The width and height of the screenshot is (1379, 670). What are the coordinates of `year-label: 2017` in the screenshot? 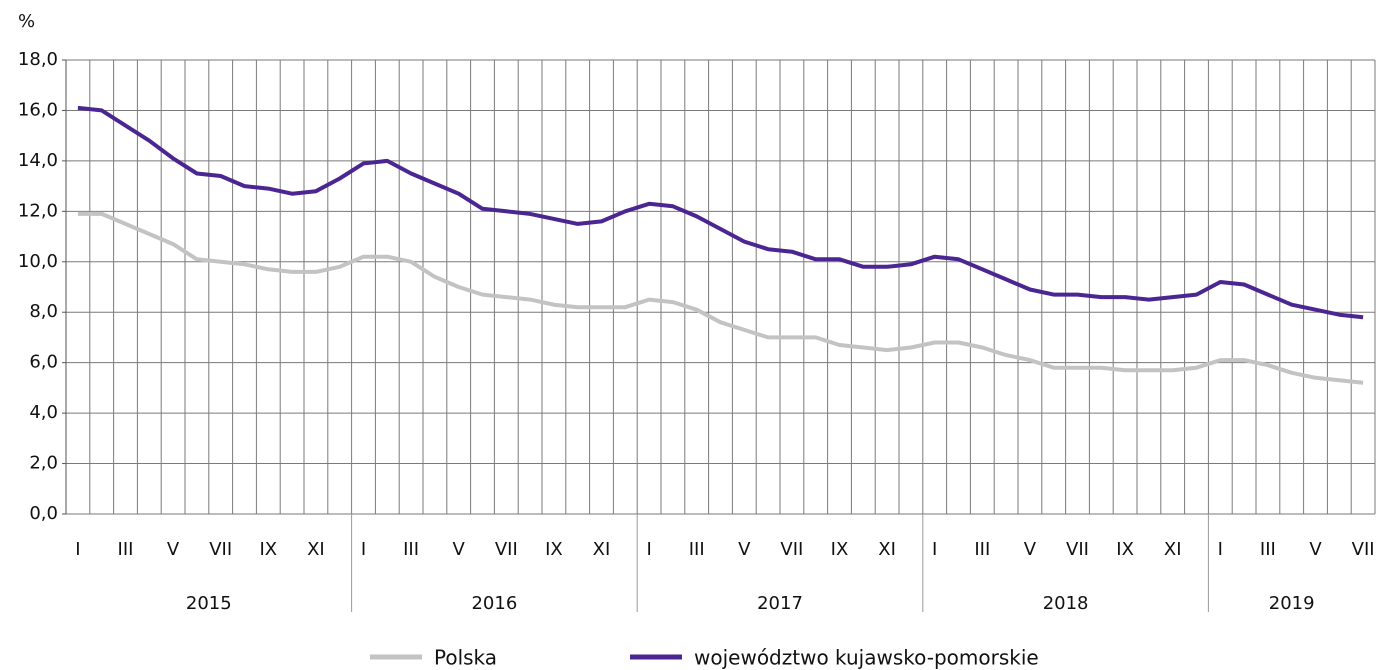 It's located at (780, 603).